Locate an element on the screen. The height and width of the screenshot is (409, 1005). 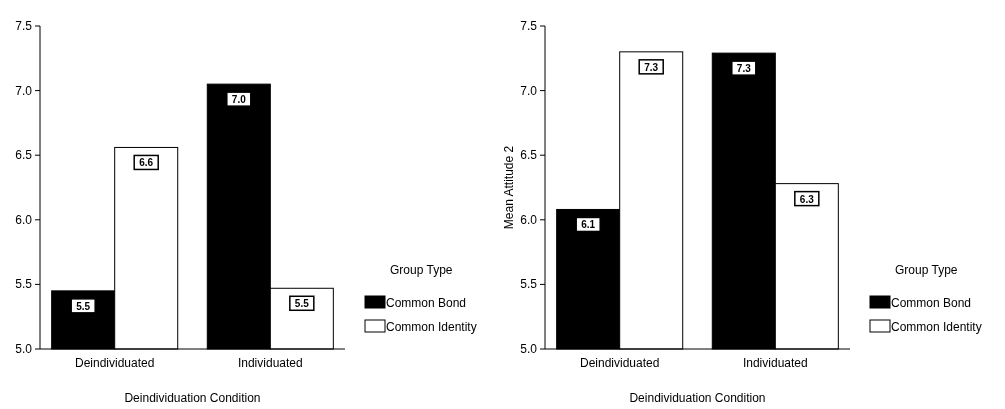
data-label: 7.0 is located at coordinates (239, 100).